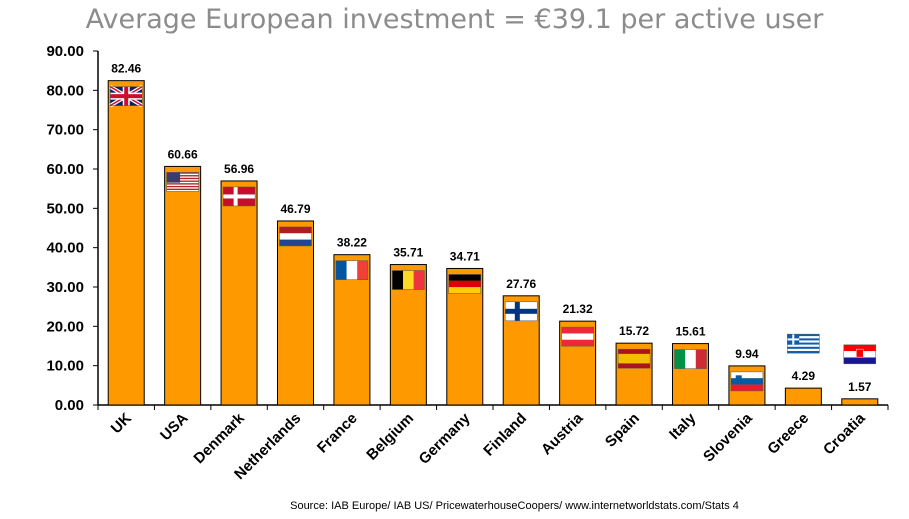 Image resolution: width=909 pixels, height=519 pixels. What do you see at coordinates (65, 51) in the screenshot?
I see `y-tick-label: 90.00` at bounding box center [65, 51].